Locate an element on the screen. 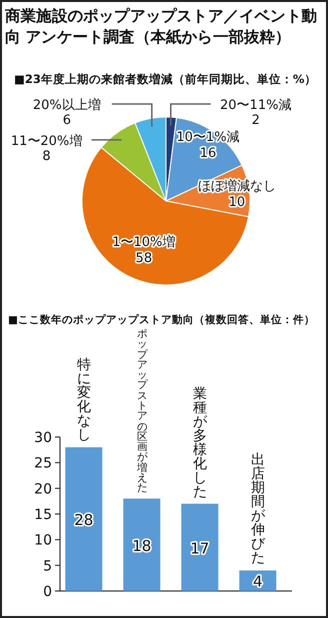 Image resolution: width=328 pixels, height=618 pixels. chart-title: ■ここ数年のポップアップストア動向（複数回答、単位：件） is located at coordinates (162, 320).